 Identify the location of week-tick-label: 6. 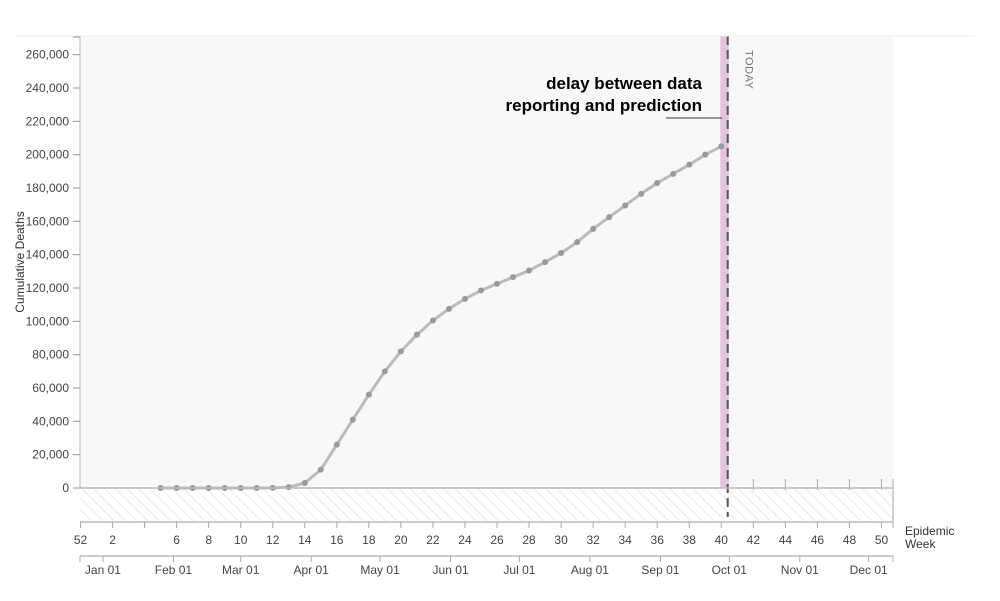
(176, 540).